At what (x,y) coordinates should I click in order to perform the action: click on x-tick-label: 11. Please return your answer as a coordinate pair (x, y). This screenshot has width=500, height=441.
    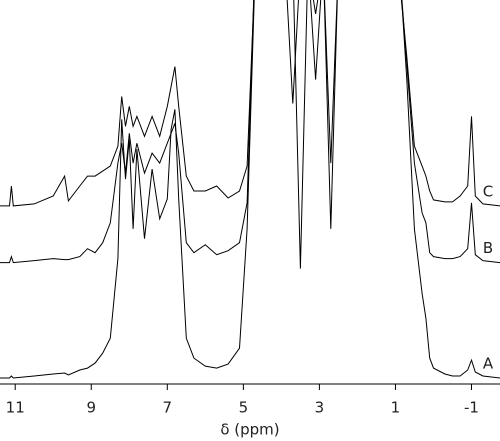
    Looking at the image, I should click on (15, 408).